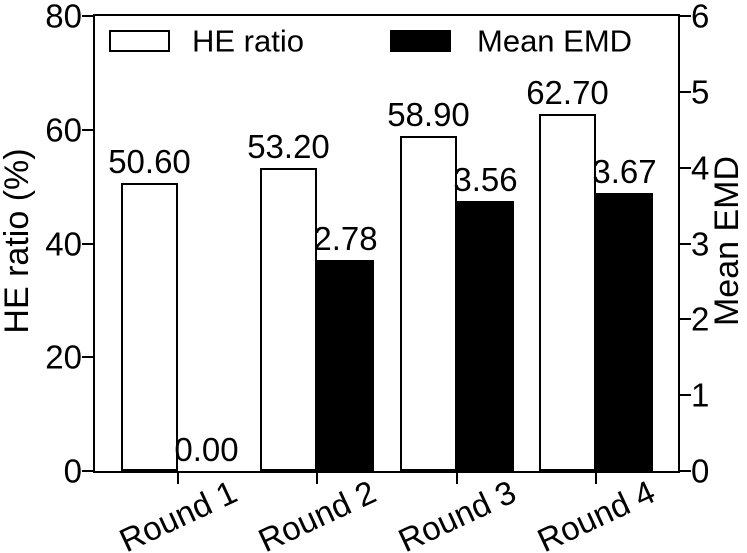  I want to click on mean-emd-value-label-round-2: 2.78, so click(345, 239).